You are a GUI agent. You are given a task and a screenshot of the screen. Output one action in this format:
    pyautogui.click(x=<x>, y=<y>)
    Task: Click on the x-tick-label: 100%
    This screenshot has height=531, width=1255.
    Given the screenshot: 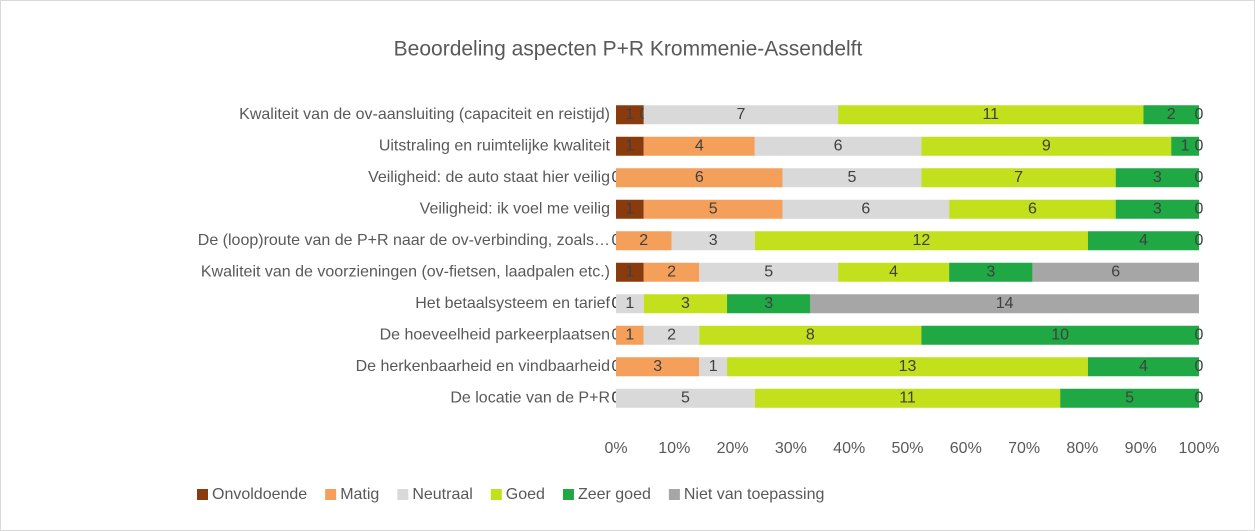 What is the action you would take?
    pyautogui.click(x=1199, y=448)
    